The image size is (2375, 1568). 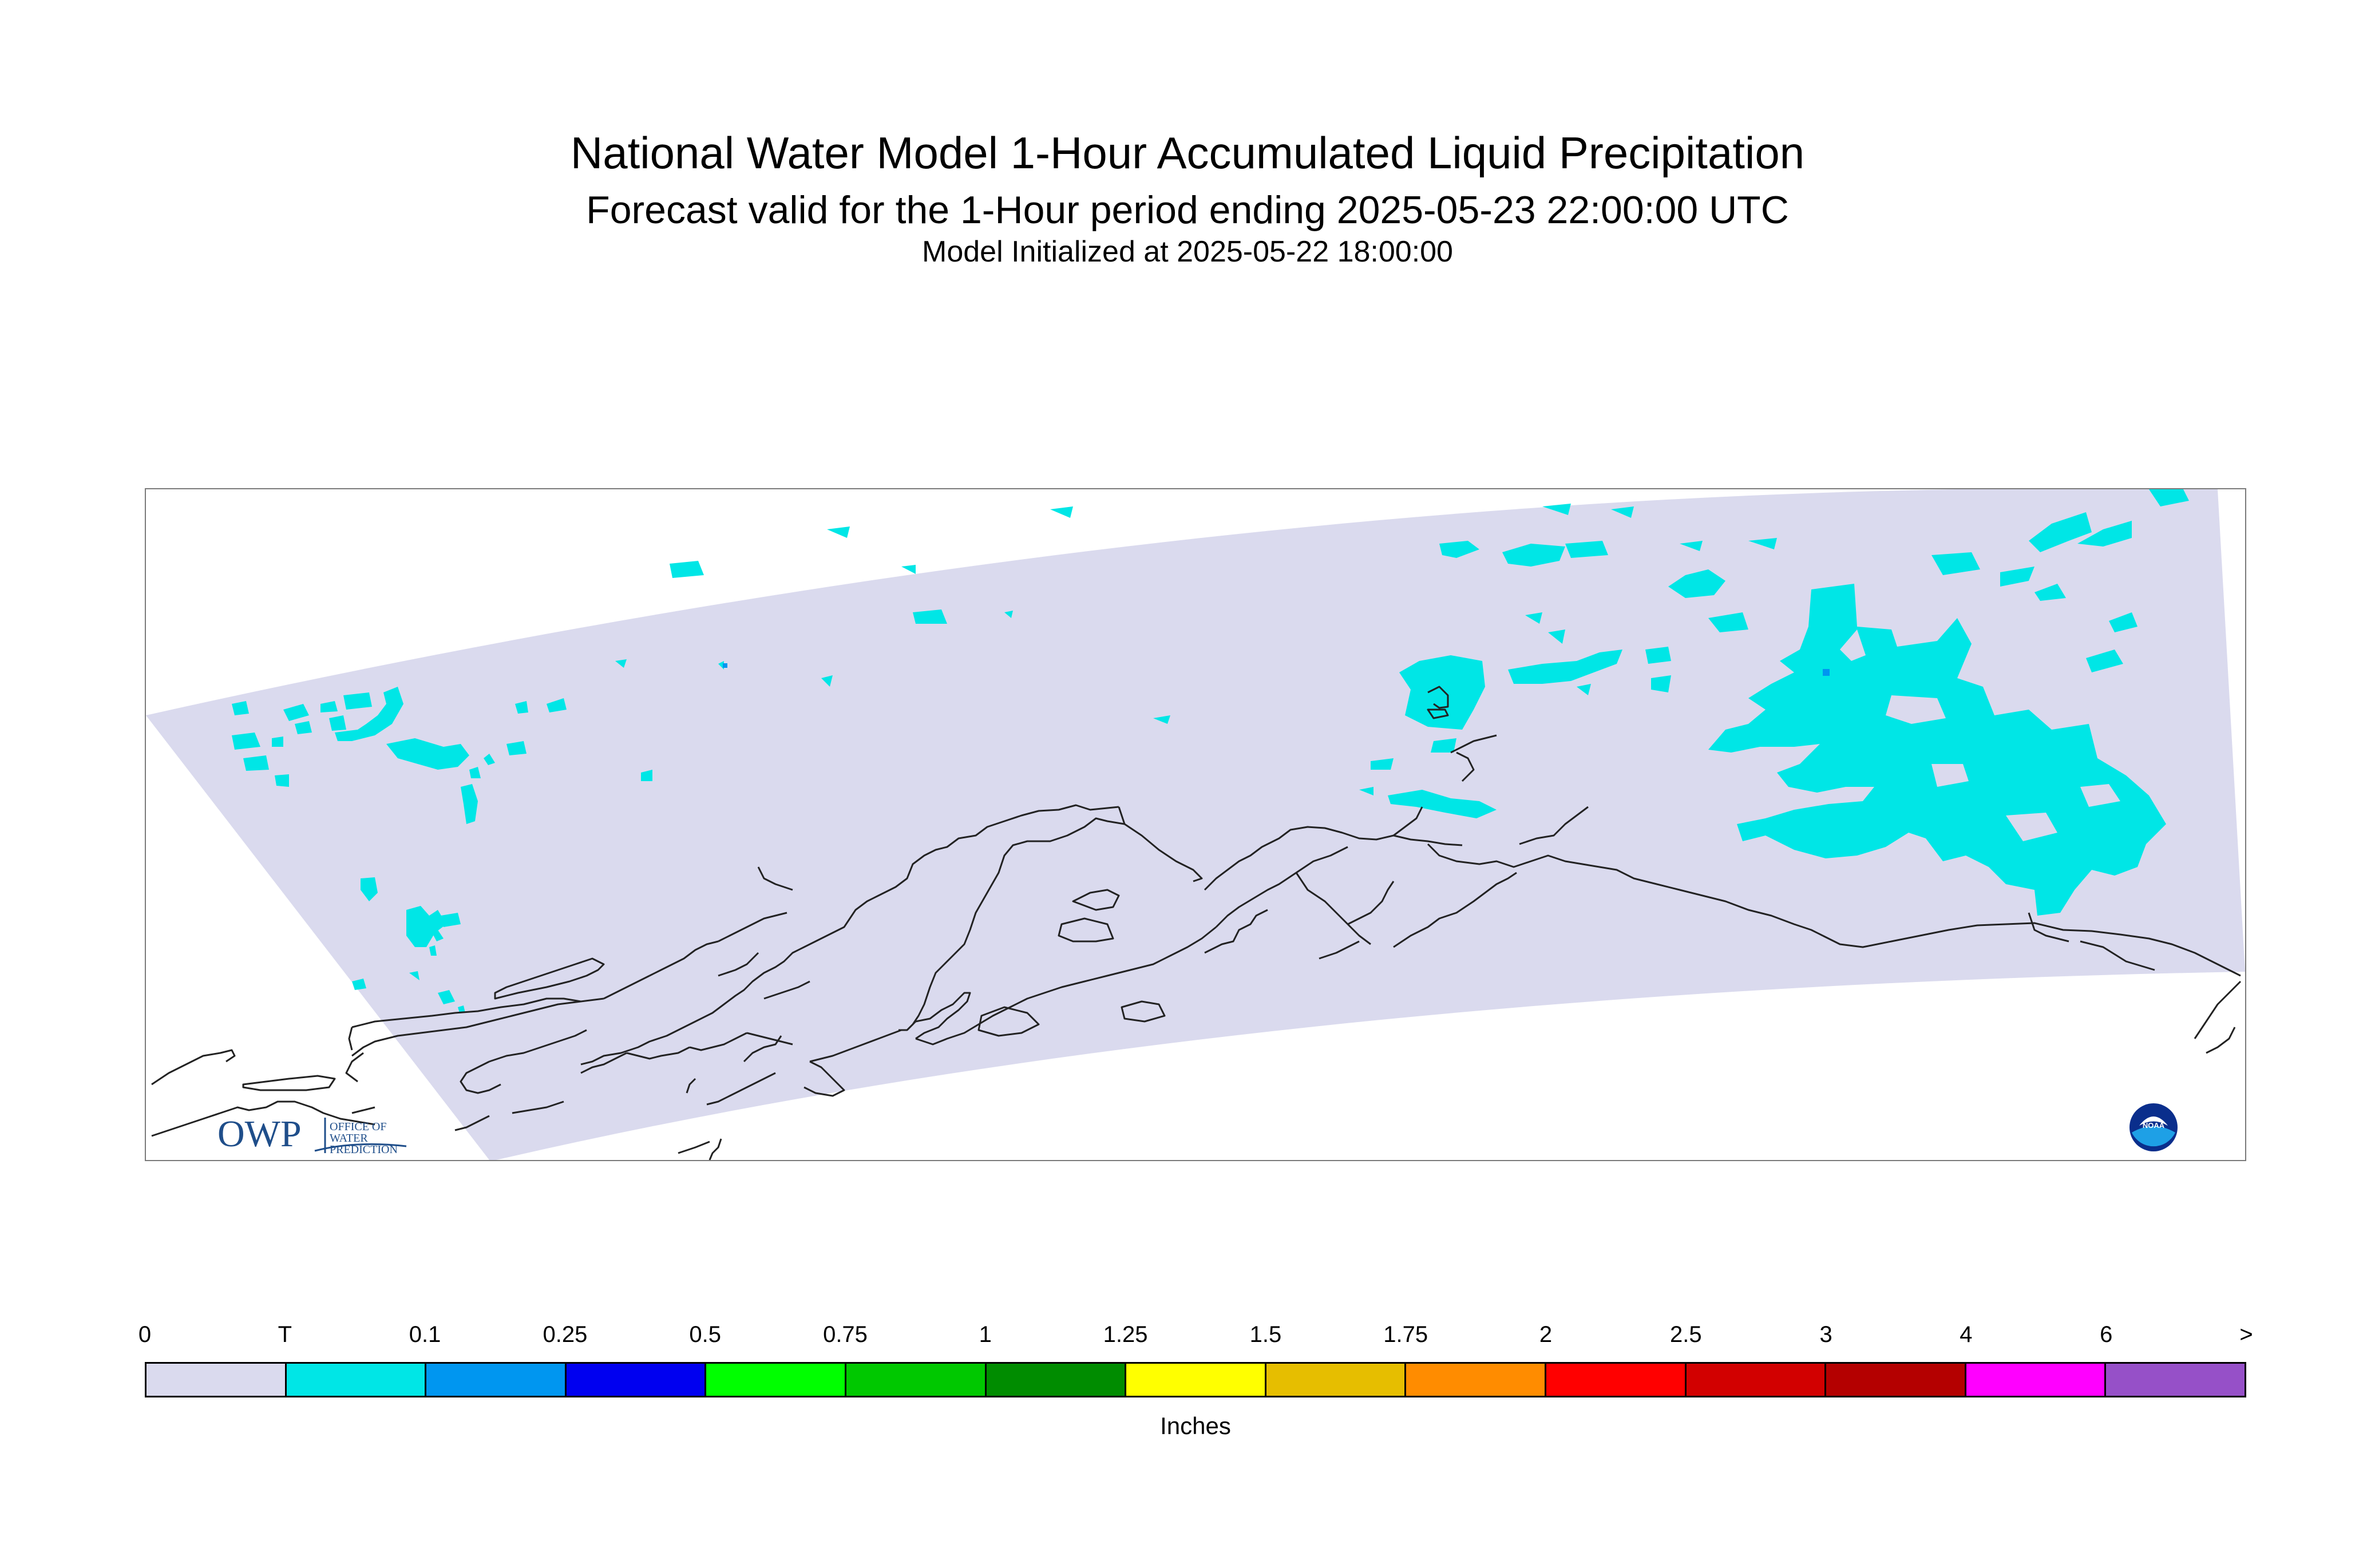 I want to click on legend-tick-label: 4, so click(x=1967, y=1334).